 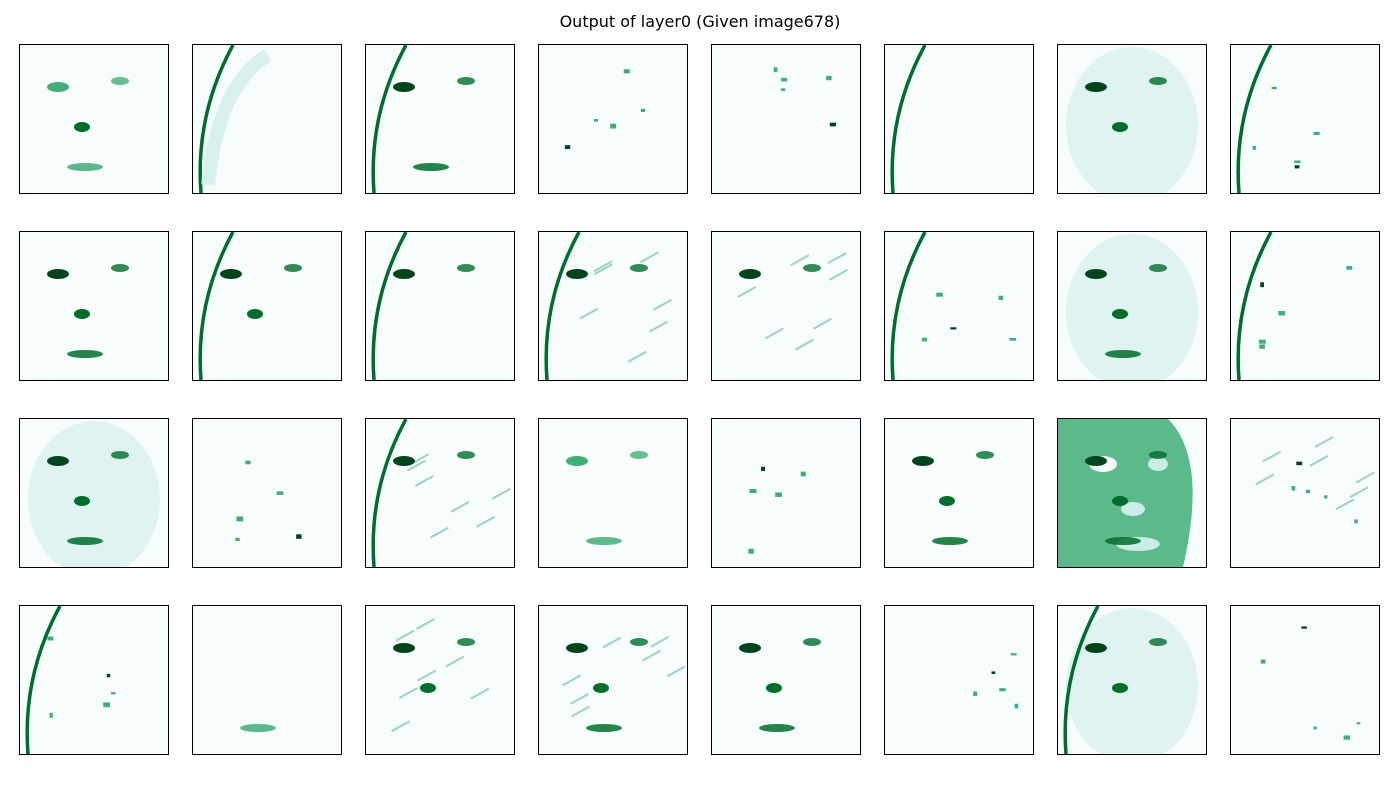 What do you see at coordinates (700, 21) in the screenshot?
I see `figure-title: Output of layer0 (Given image678)` at bounding box center [700, 21].